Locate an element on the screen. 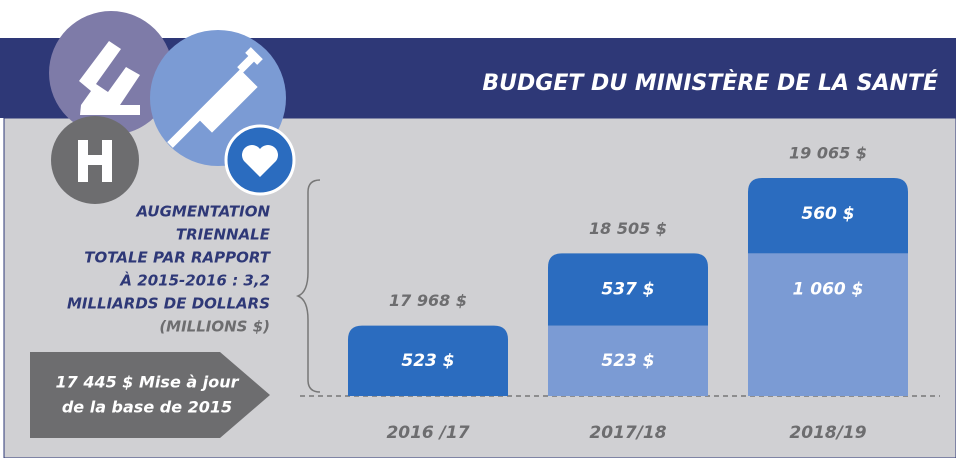 Image resolution: width=956 pixels, height=458 pixels. annotation-line: TOTALE PAR RAPPORT is located at coordinates (177, 258).